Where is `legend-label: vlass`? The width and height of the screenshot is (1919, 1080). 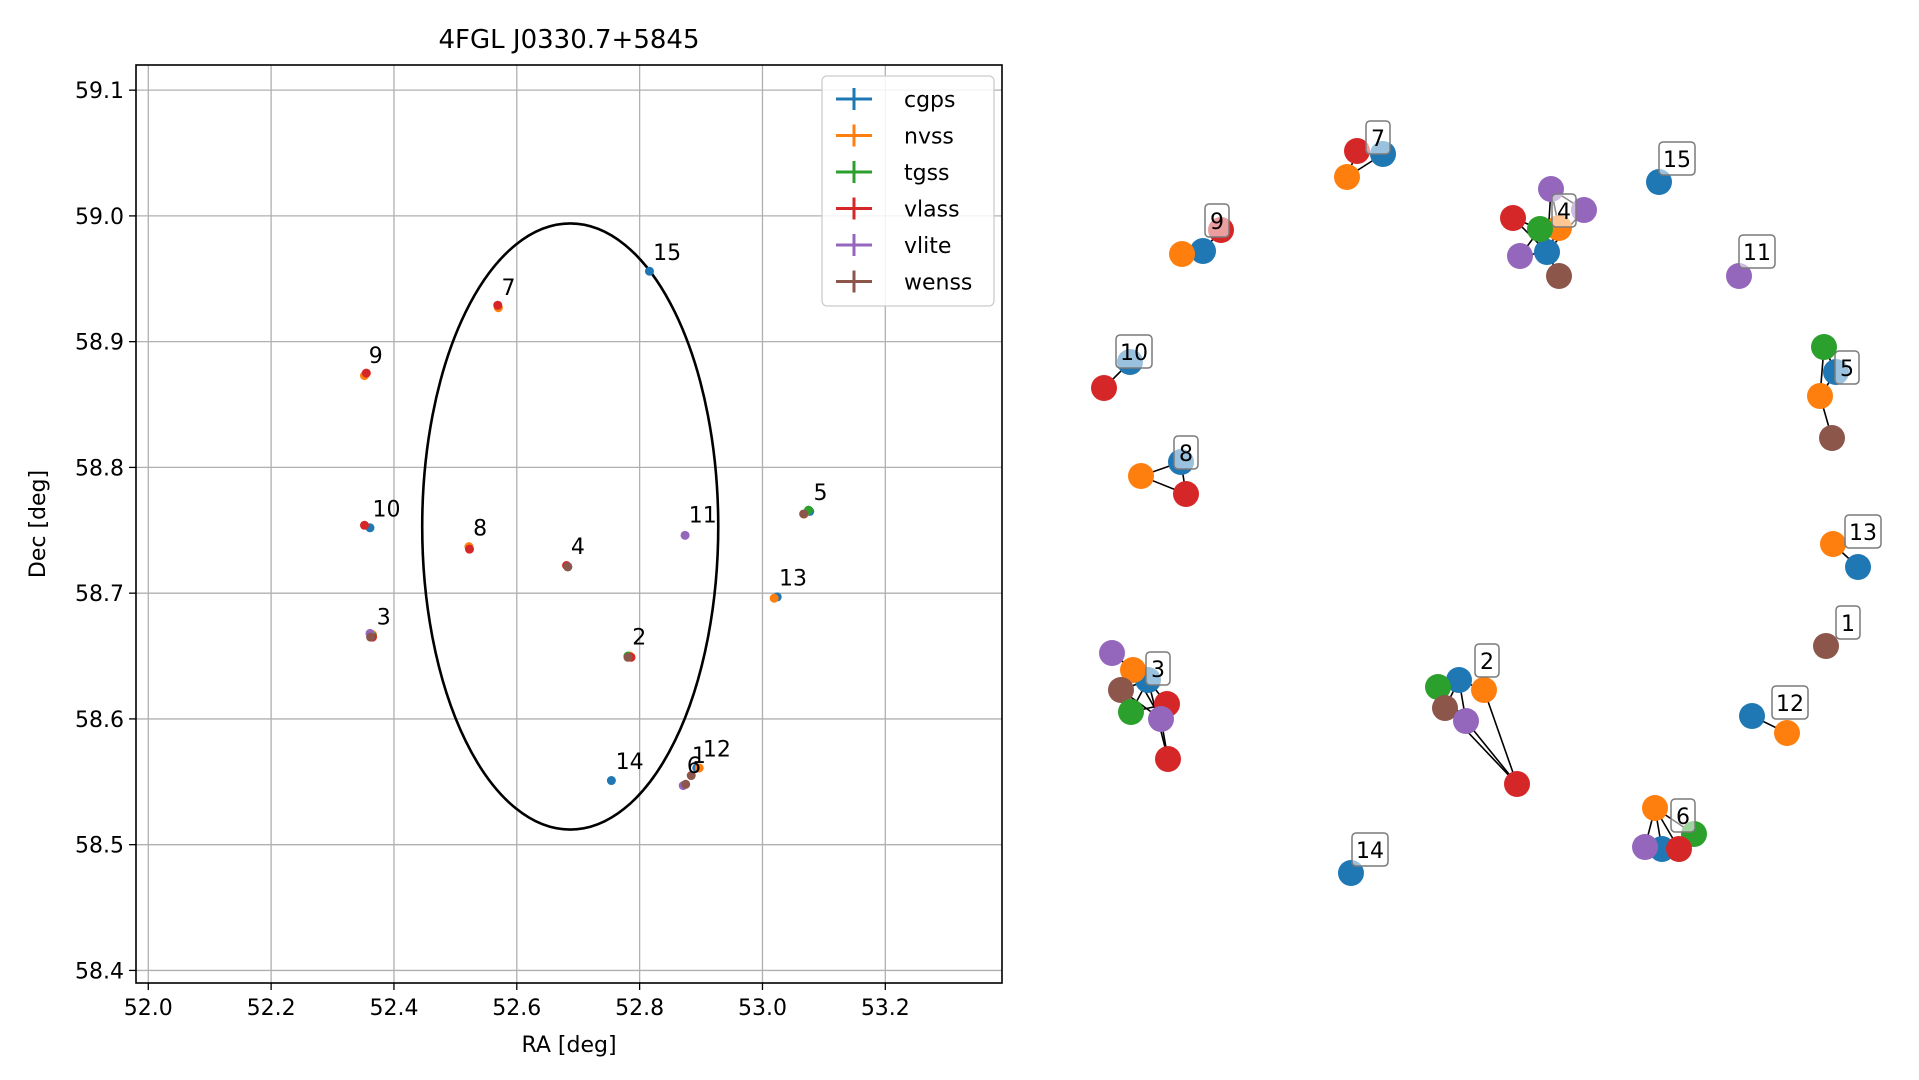 legend-label: vlass is located at coordinates (932, 210).